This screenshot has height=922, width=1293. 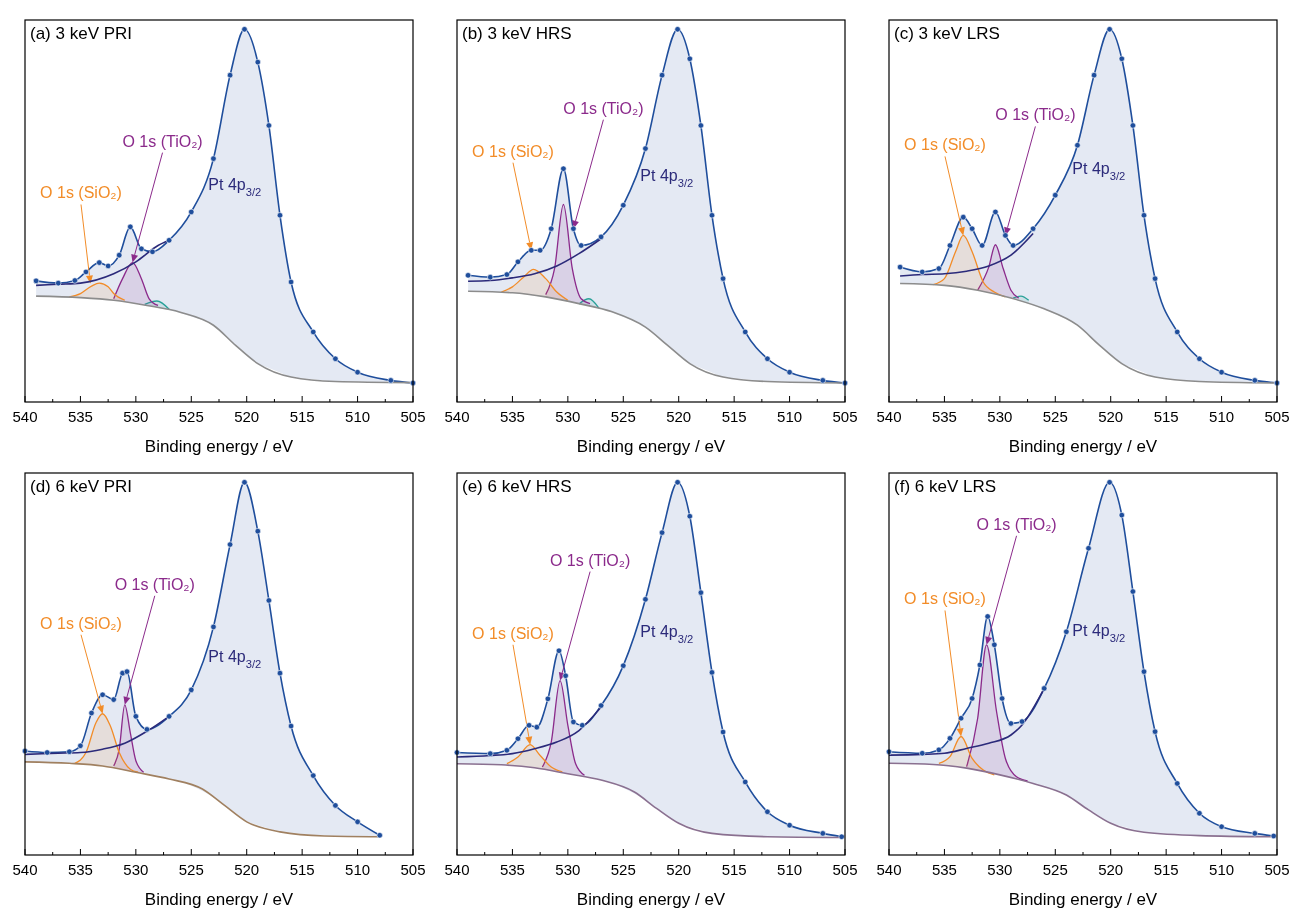 What do you see at coordinates (81, 486) in the screenshot?
I see `chart-title: (d) 6 keV PRI` at bounding box center [81, 486].